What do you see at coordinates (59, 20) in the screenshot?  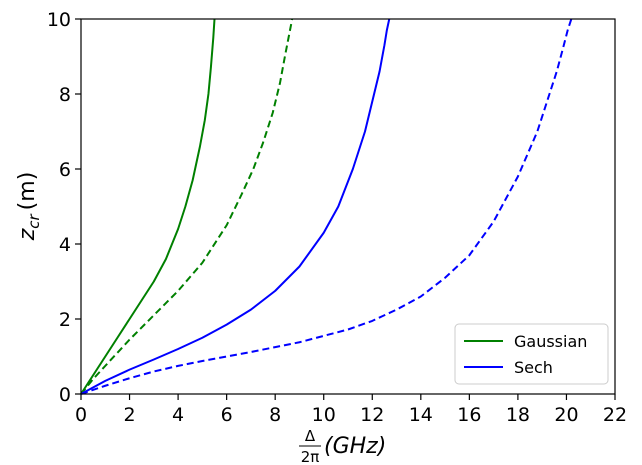 I see `y-tick-label: 10` at bounding box center [59, 20].